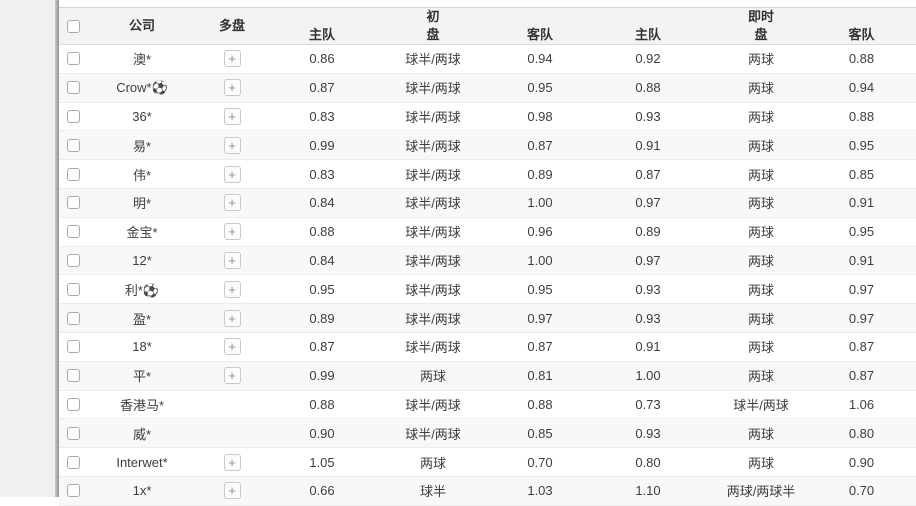 This screenshot has height=506, width=916. What do you see at coordinates (432, 377) in the screenshot?
I see `initial-handicap: 两球` at bounding box center [432, 377].